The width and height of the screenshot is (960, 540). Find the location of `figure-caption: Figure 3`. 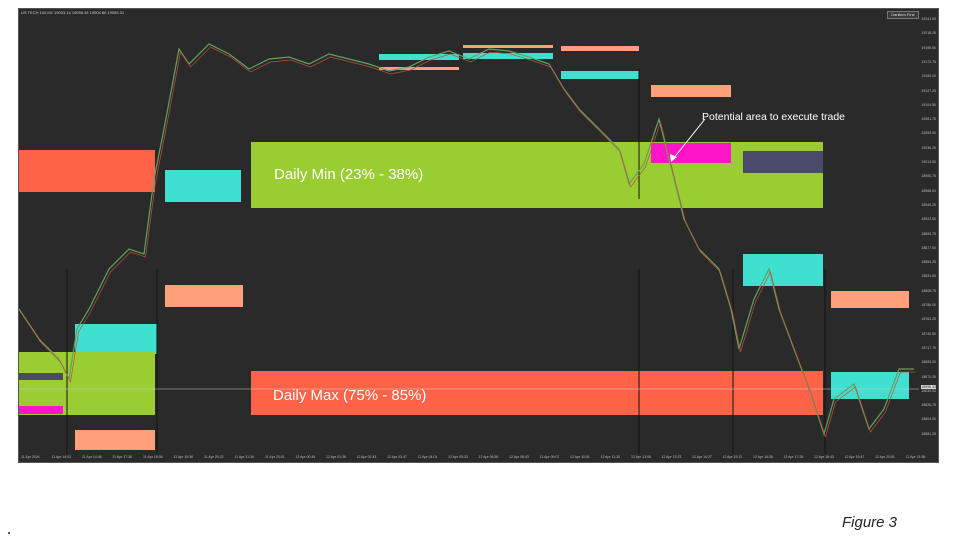

figure-caption: Figure 3 is located at coordinates (870, 522).